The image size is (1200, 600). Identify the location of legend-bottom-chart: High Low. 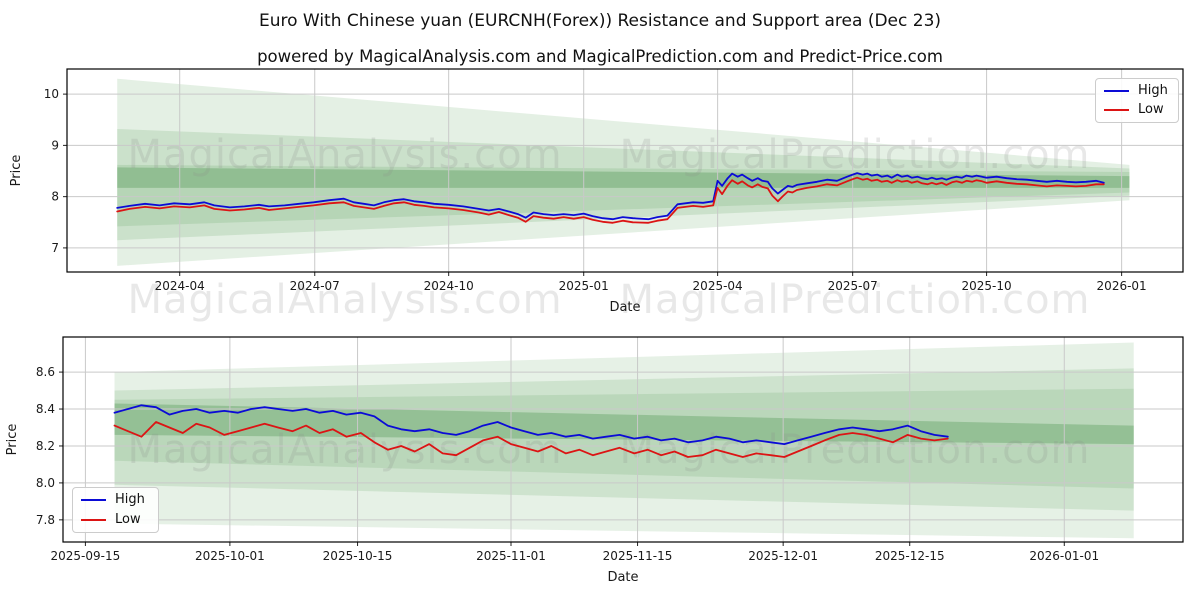
(115, 510).